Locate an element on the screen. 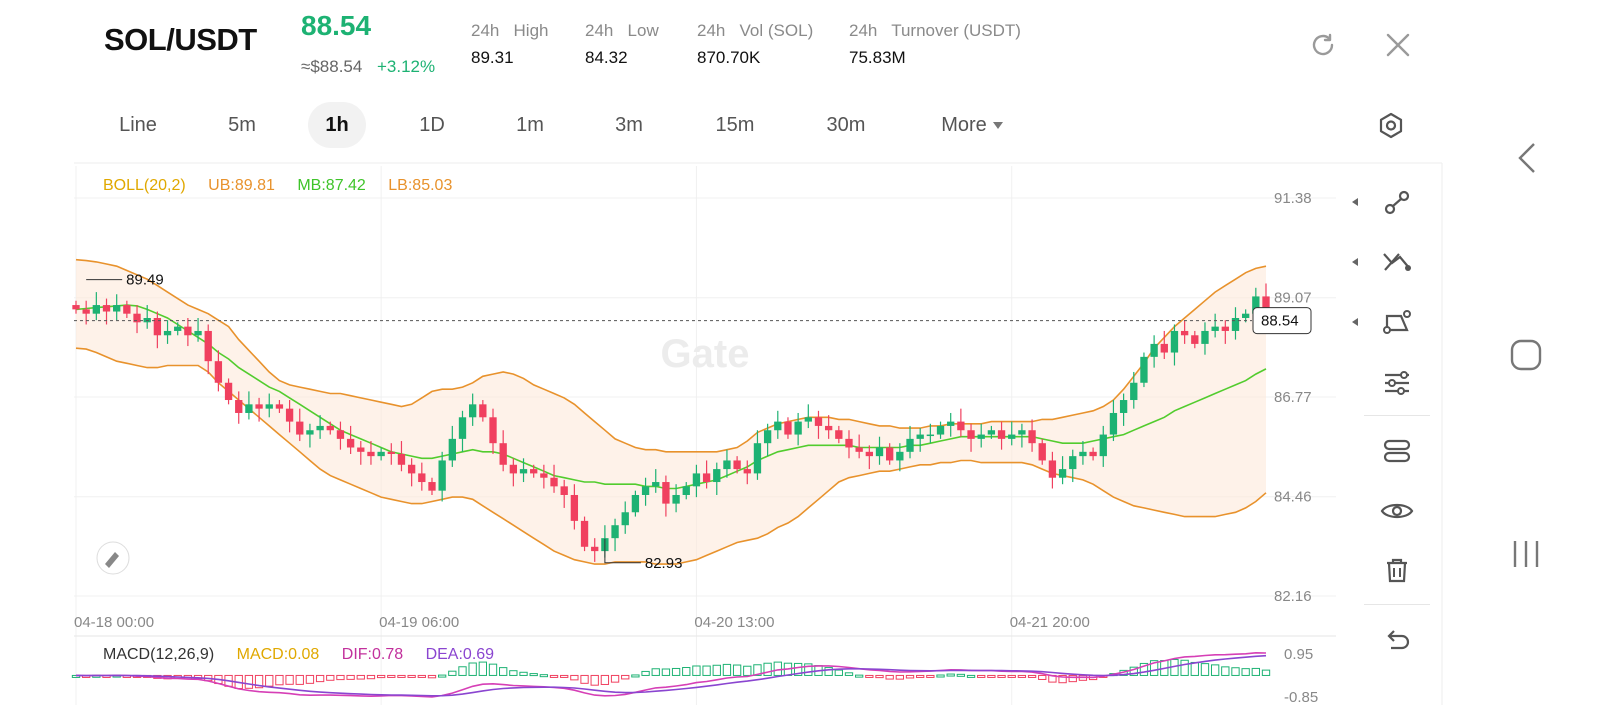  tab-line: Line is located at coordinates (138, 125).